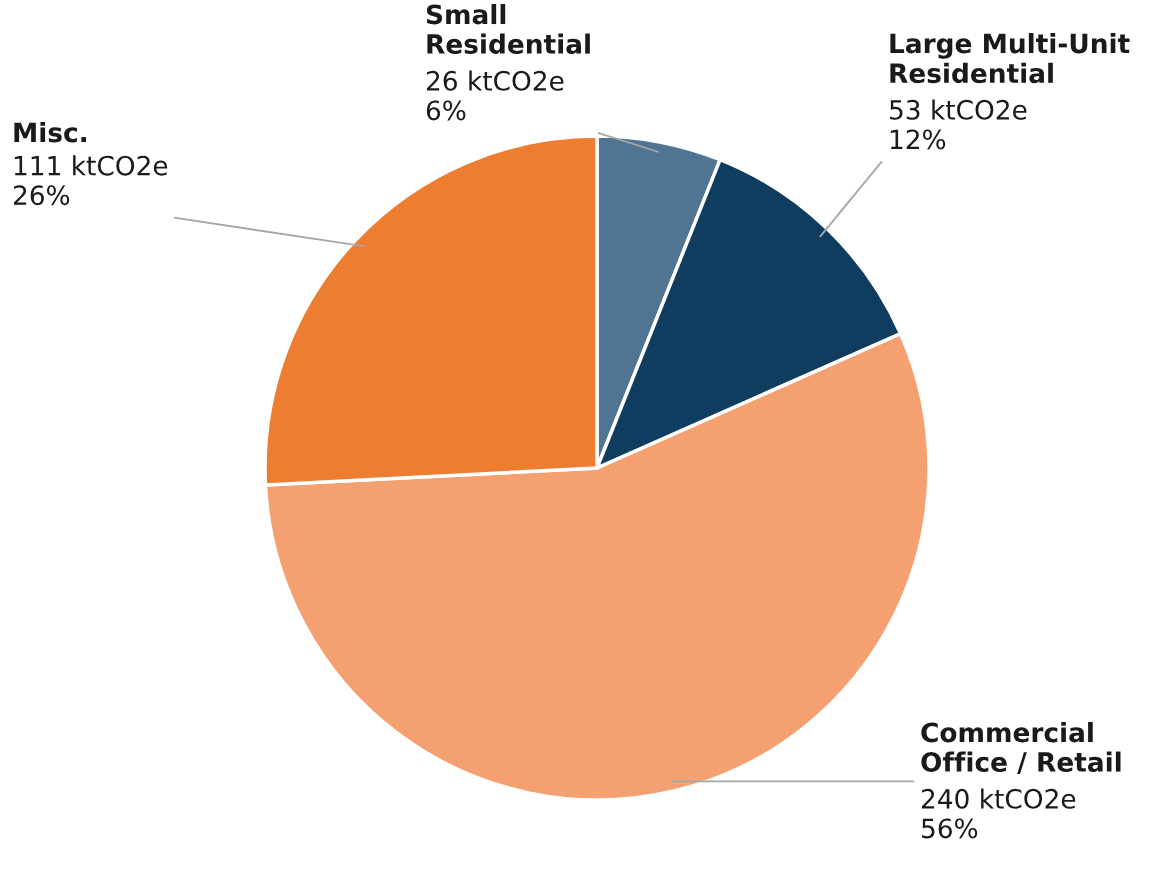 Image resolution: width=1156 pixels, height=884 pixels. I want to click on slice-label: Commercial Office / Retail, so click(1021, 748).